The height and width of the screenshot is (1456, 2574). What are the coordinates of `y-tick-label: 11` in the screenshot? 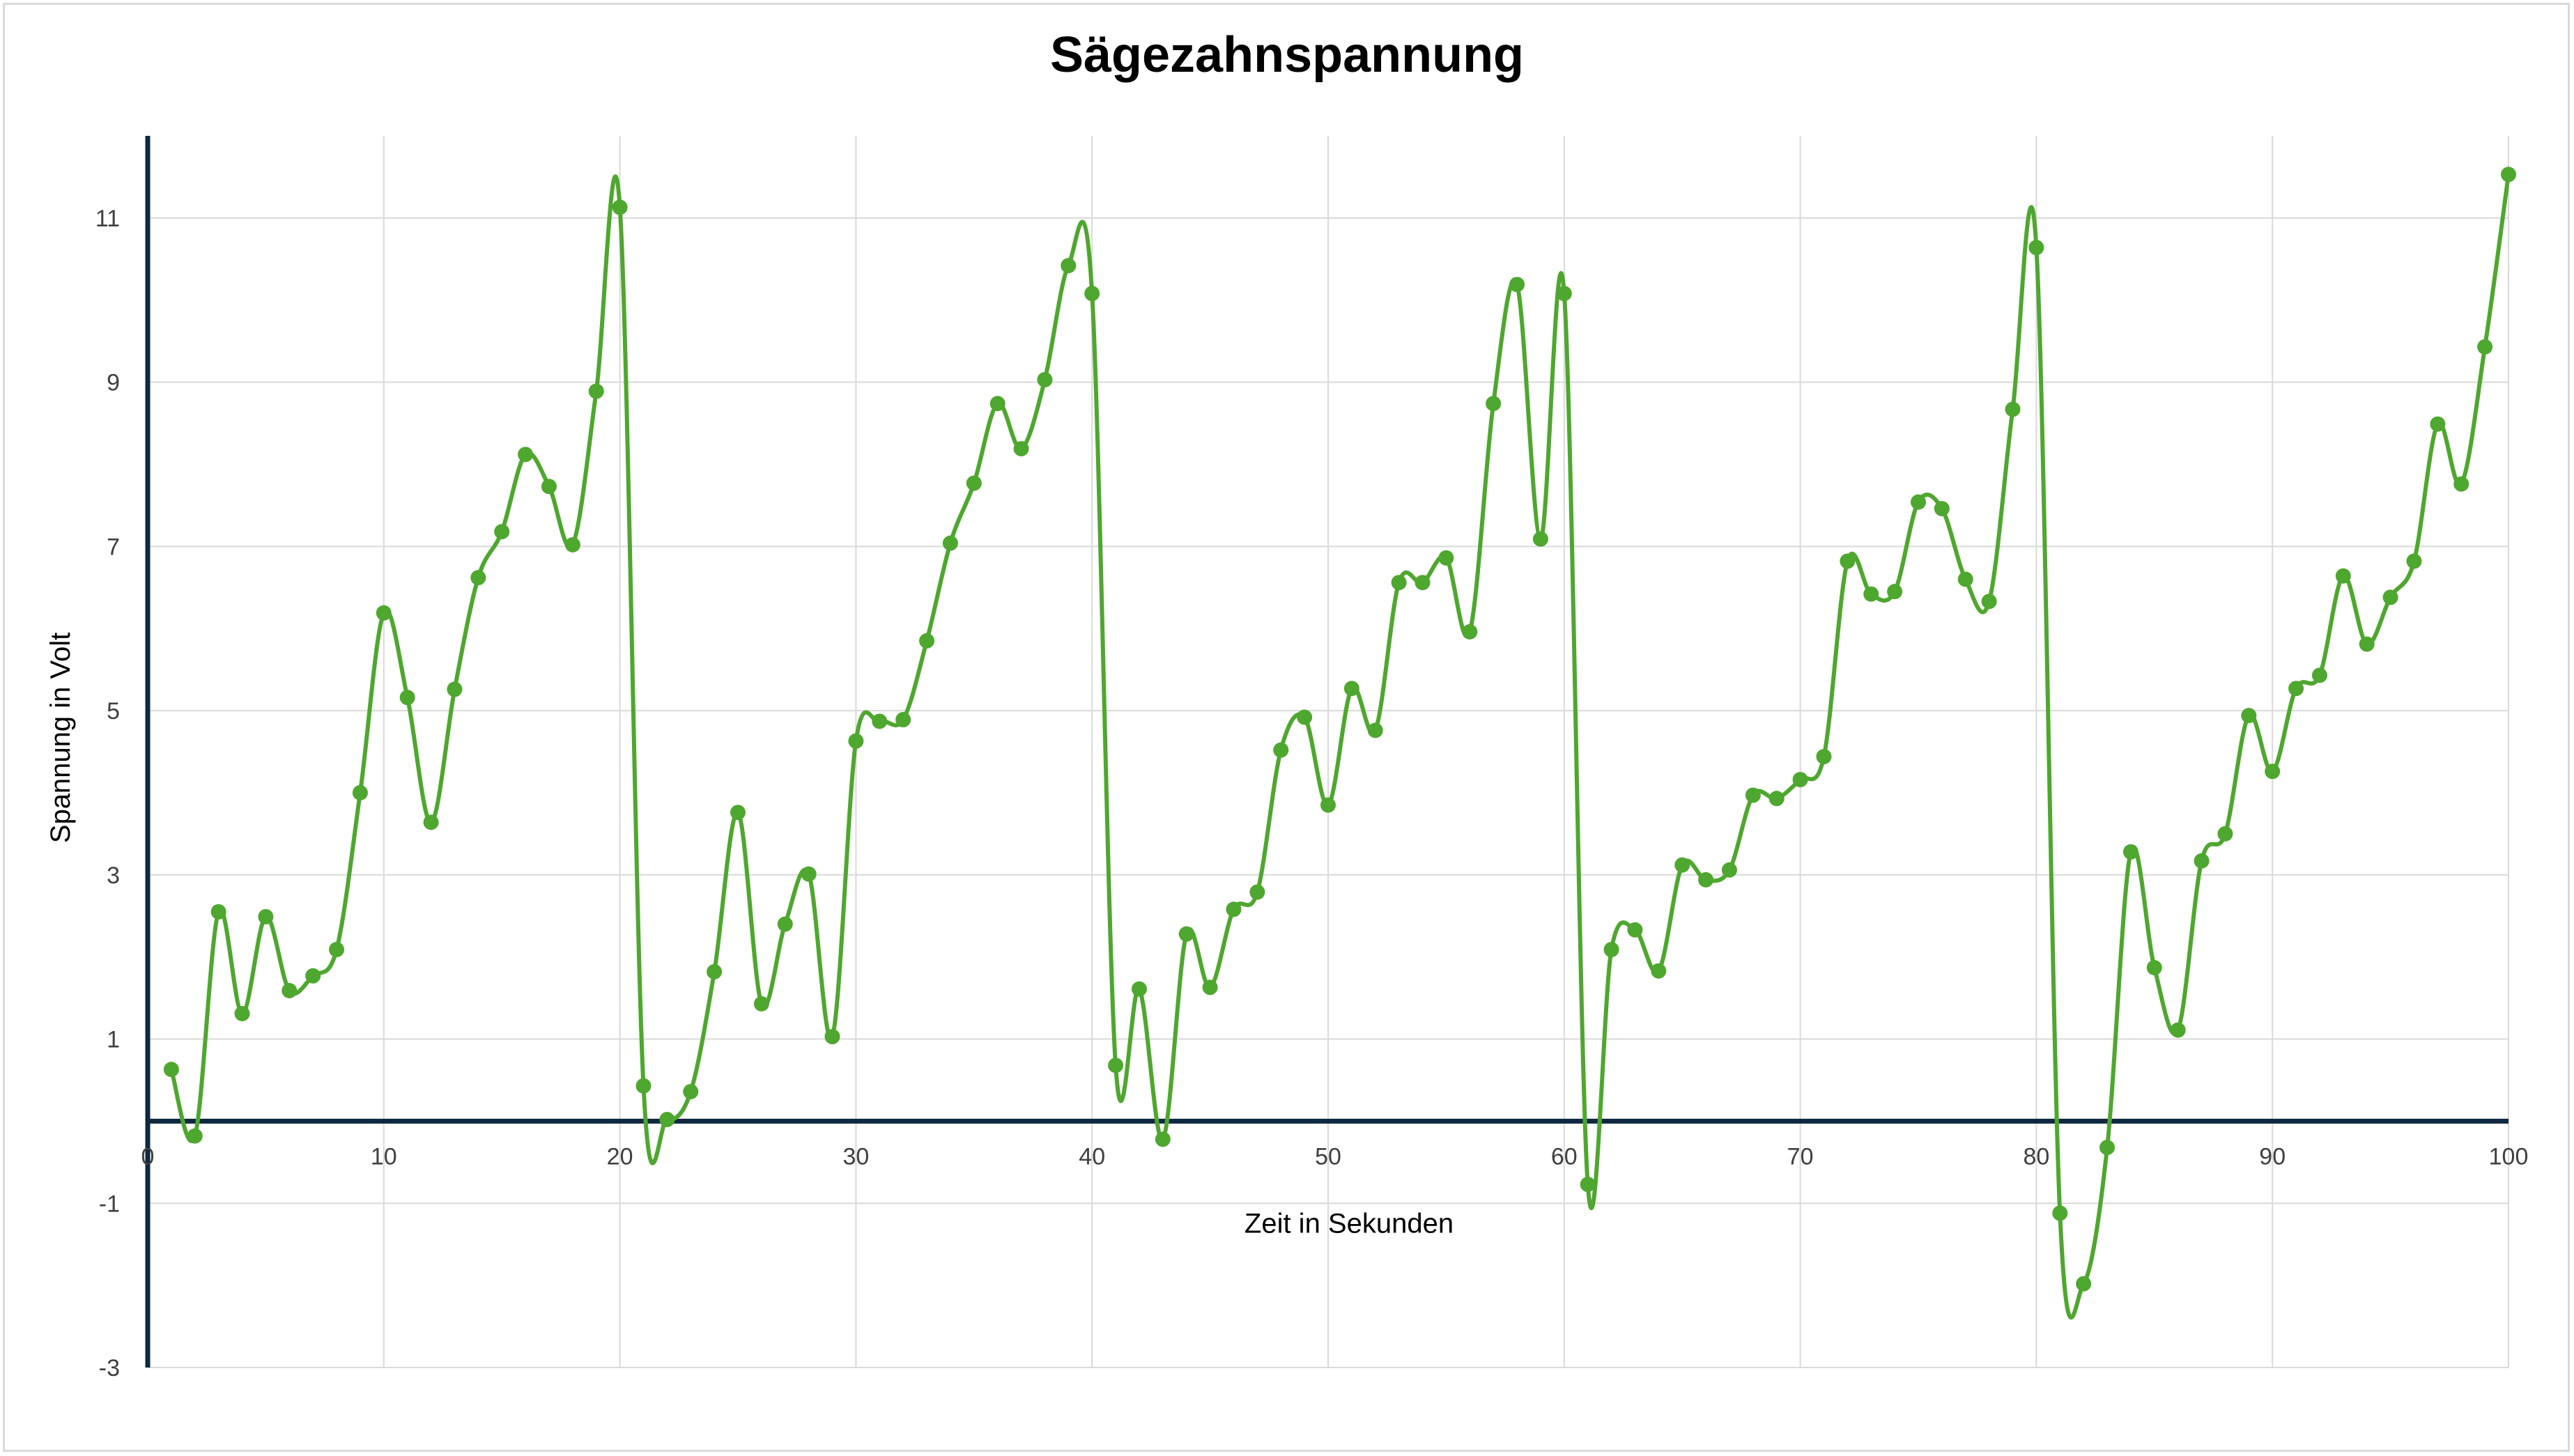 It's located at (108, 219).